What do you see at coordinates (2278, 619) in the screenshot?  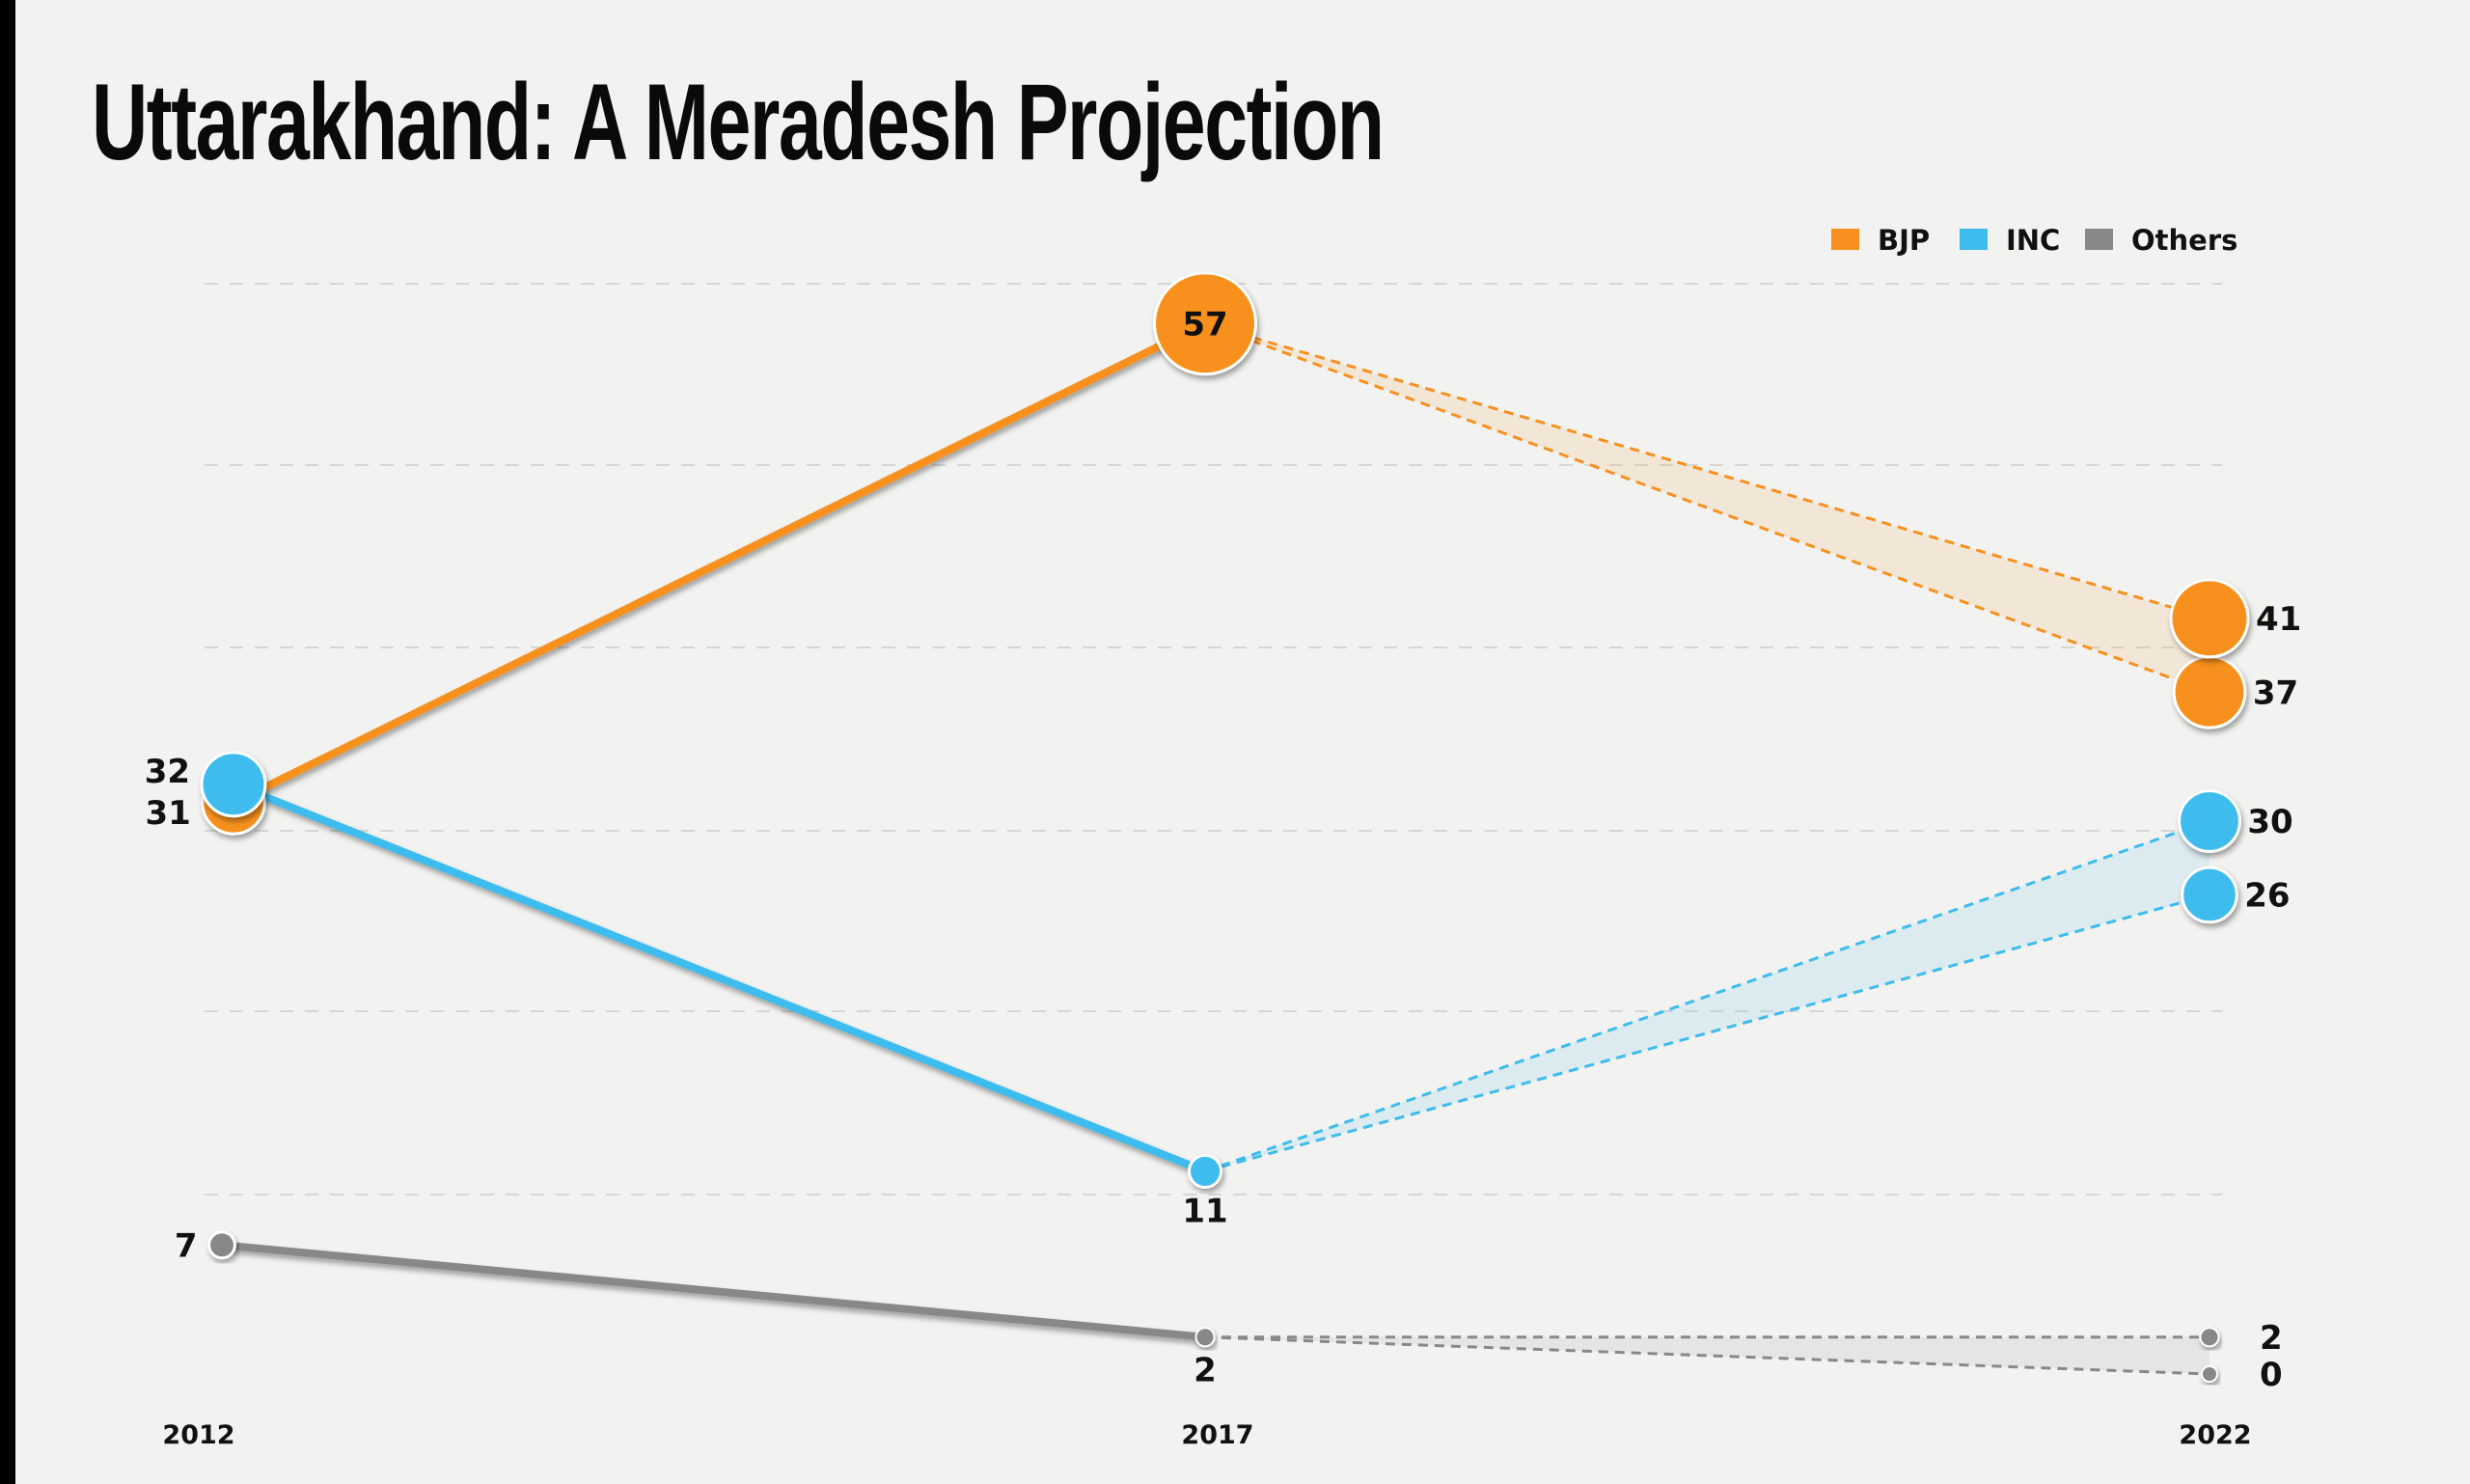 I see `bjp-value-label: 41` at bounding box center [2278, 619].